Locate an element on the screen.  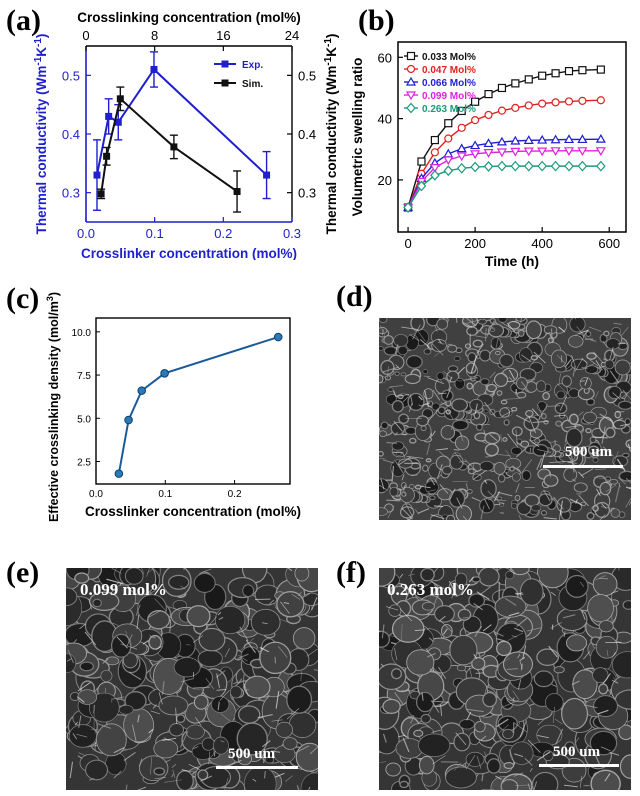
y-tick-label: 10.0 is located at coordinates (82, 333).